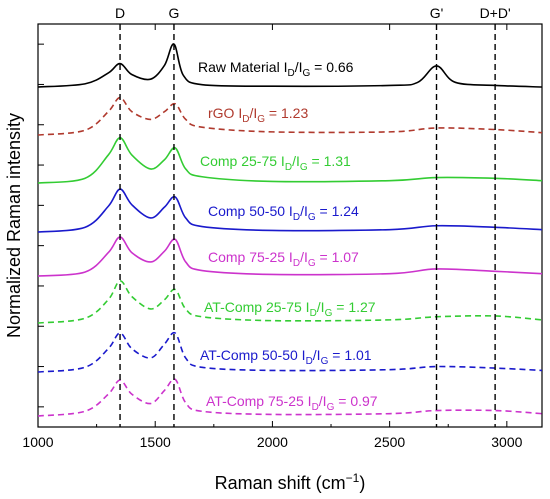  What do you see at coordinates (258, 115) in the screenshot?
I see `series-label-rgo: rGO ID/IG = 1.23` at bounding box center [258, 115].